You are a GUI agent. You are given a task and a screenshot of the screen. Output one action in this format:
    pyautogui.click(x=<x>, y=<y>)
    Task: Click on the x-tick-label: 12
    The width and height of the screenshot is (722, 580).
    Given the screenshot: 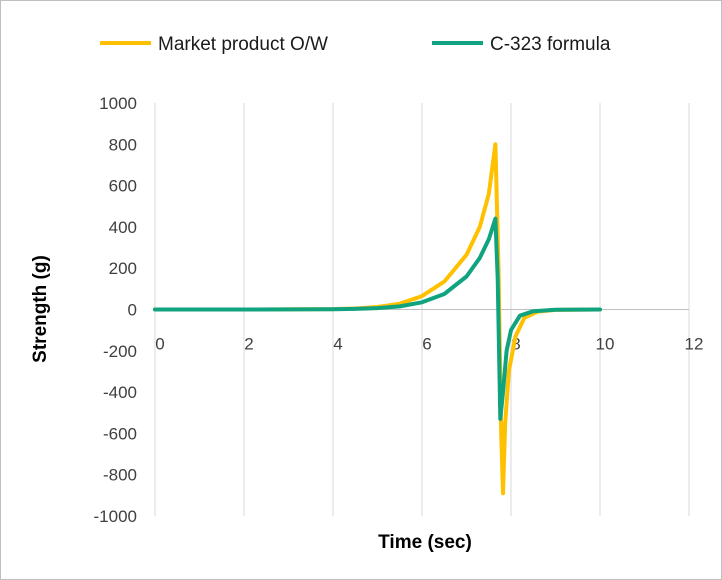 What is the action you would take?
    pyautogui.click(x=694, y=344)
    